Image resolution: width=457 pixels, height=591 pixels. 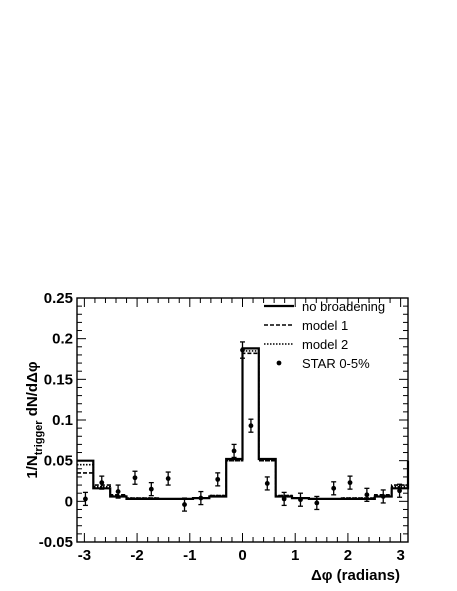 I want to click on y-tick-label: 0.15, so click(x=58, y=379).